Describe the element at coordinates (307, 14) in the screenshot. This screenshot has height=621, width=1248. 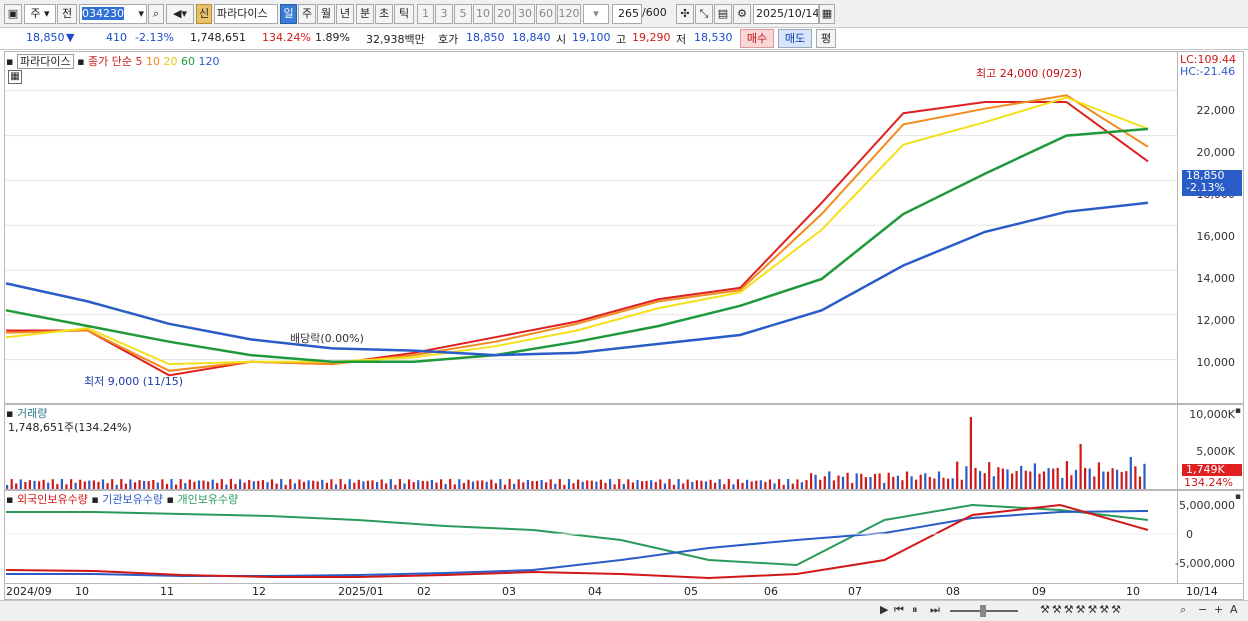
I see `period-week: 주` at that location.